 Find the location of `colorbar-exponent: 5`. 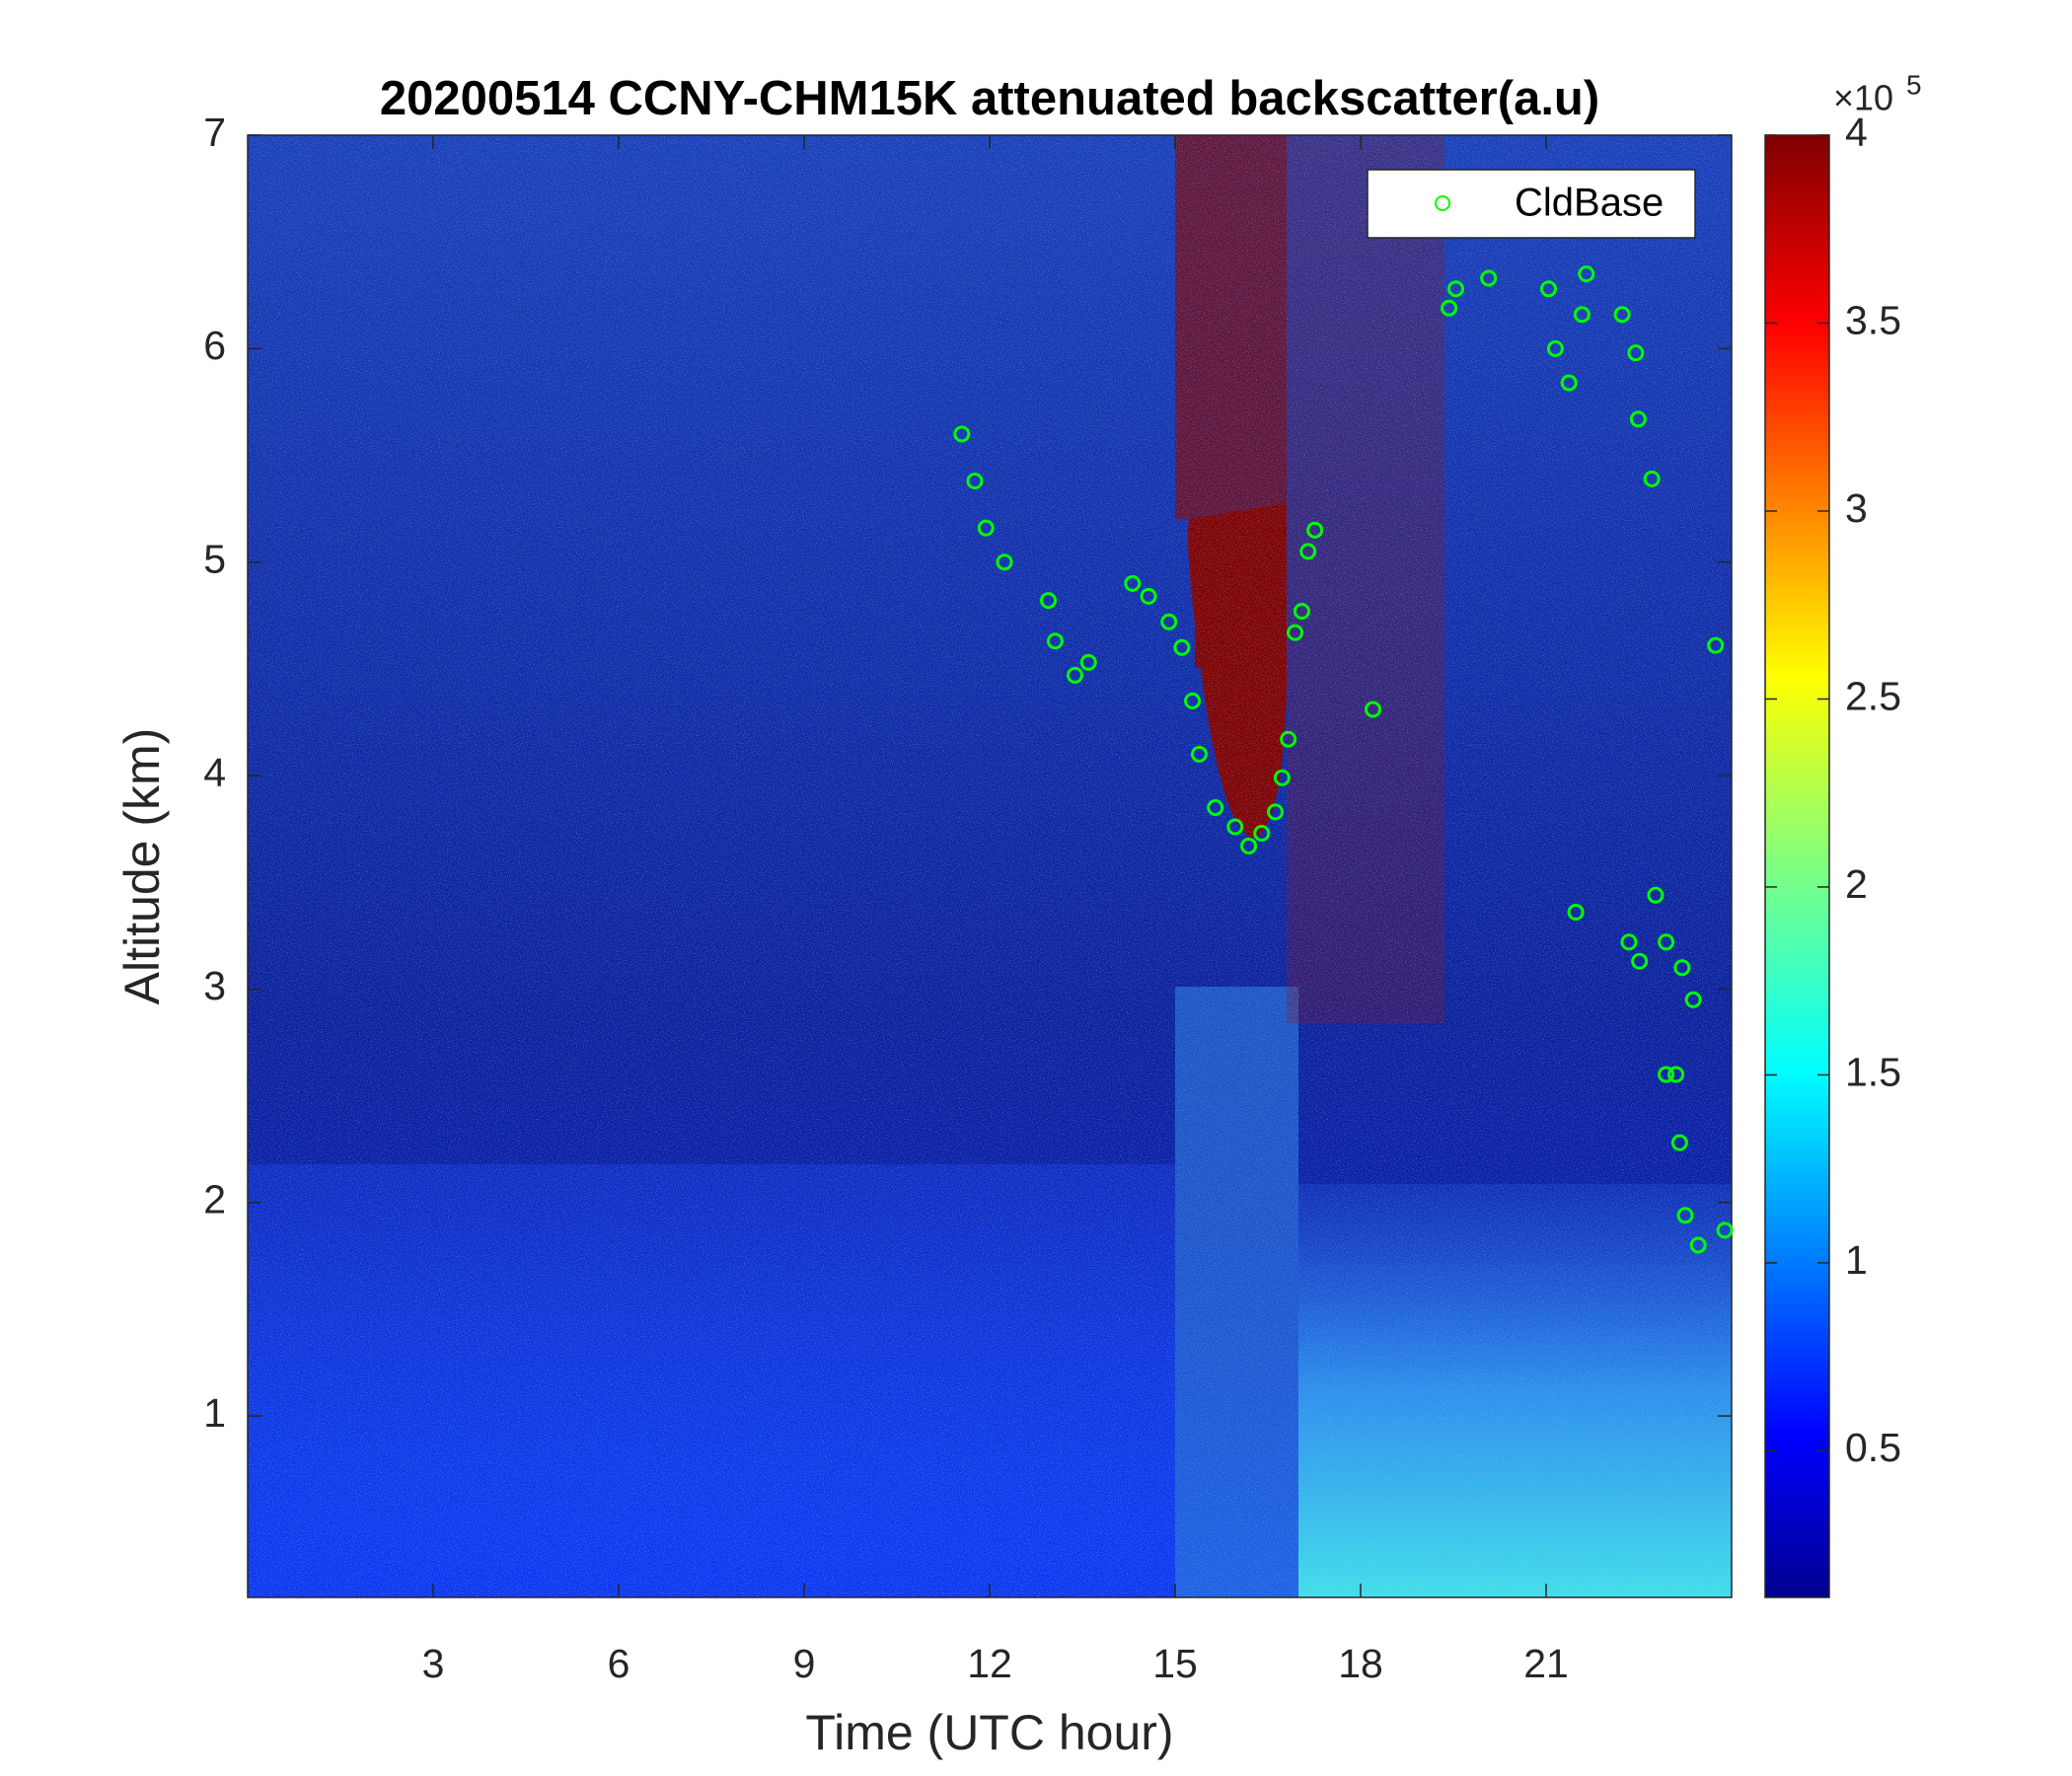

colorbar-exponent: 5 is located at coordinates (1914, 85).